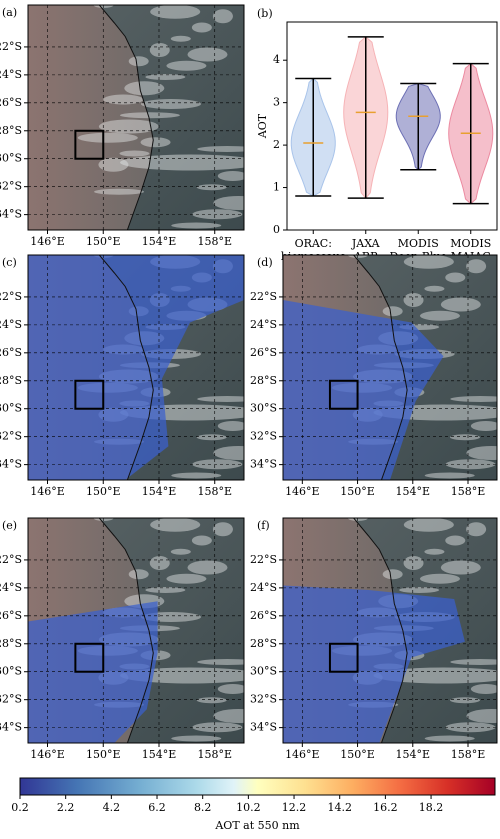  I want to click on panel-label: (e), so click(9, 525).